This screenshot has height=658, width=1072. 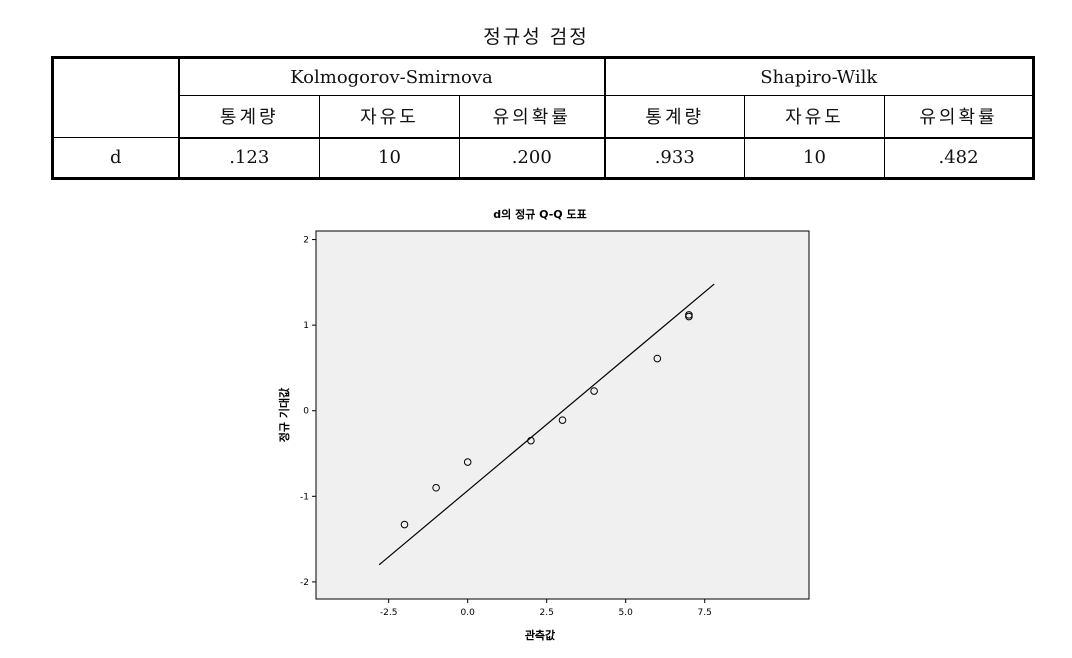 I want to click on table-row: d .123 10 .200 .933 10 .482, so click(x=543, y=158).